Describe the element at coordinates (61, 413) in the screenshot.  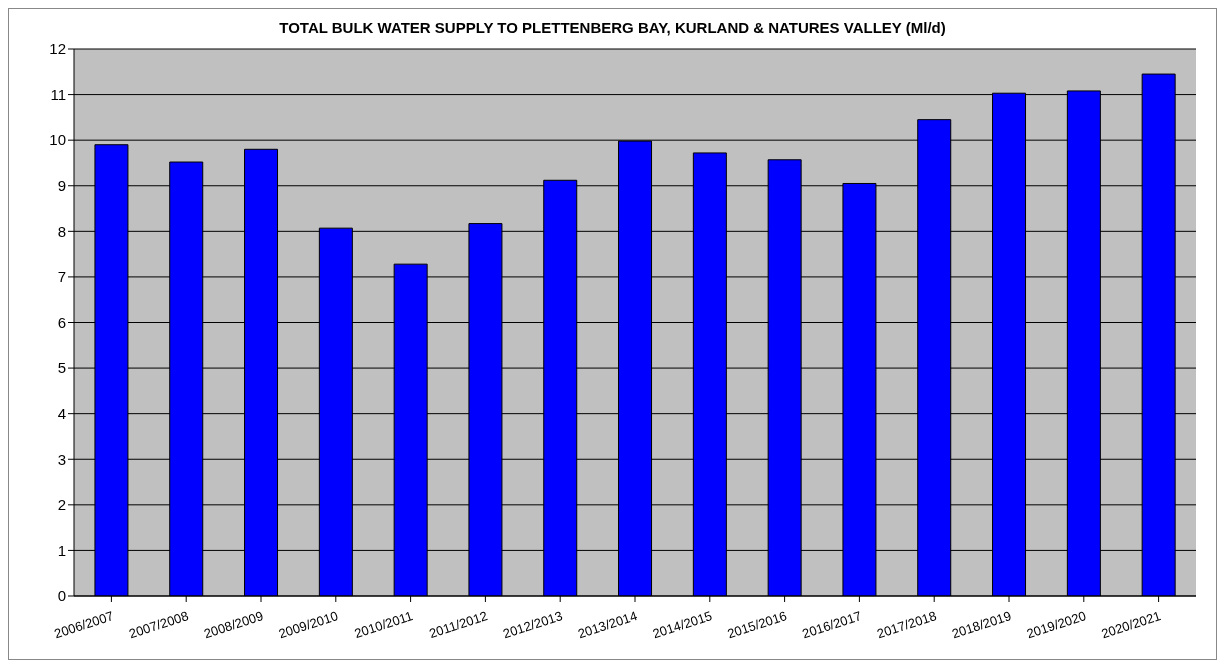
I see `y-tick-label: 4` at that location.